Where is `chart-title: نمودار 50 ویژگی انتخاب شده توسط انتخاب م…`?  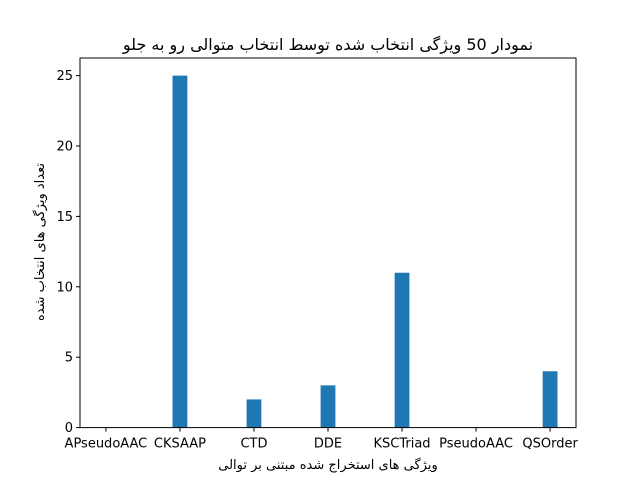
chart-title: نمودار 50 ویژگی انتخاب شده توسط انتخاب م… is located at coordinates (327, 45).